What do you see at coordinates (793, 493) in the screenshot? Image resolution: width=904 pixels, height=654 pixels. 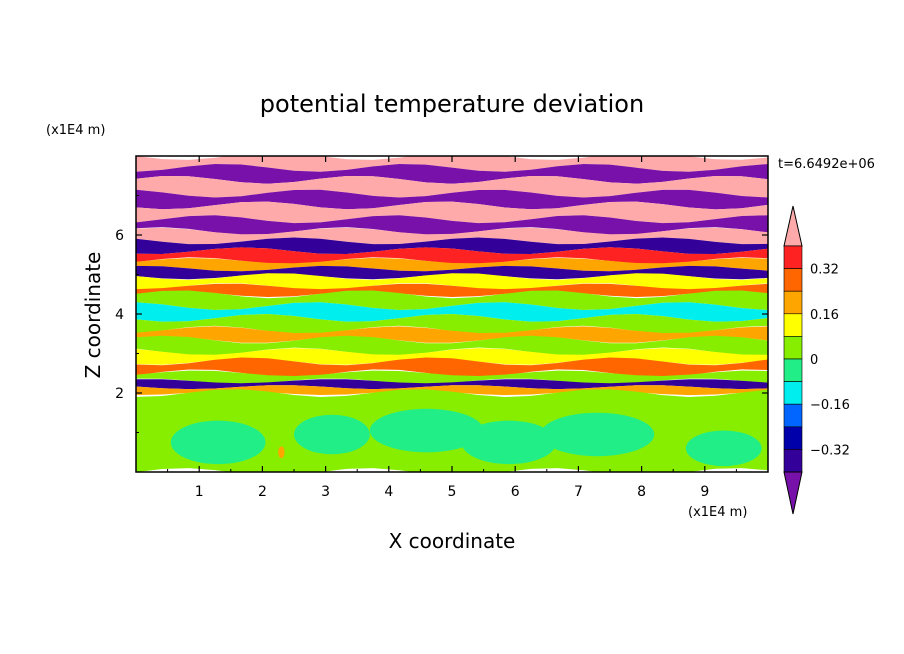 I see `colorbar-bottom-arrow` at bounding box center [793, 493].